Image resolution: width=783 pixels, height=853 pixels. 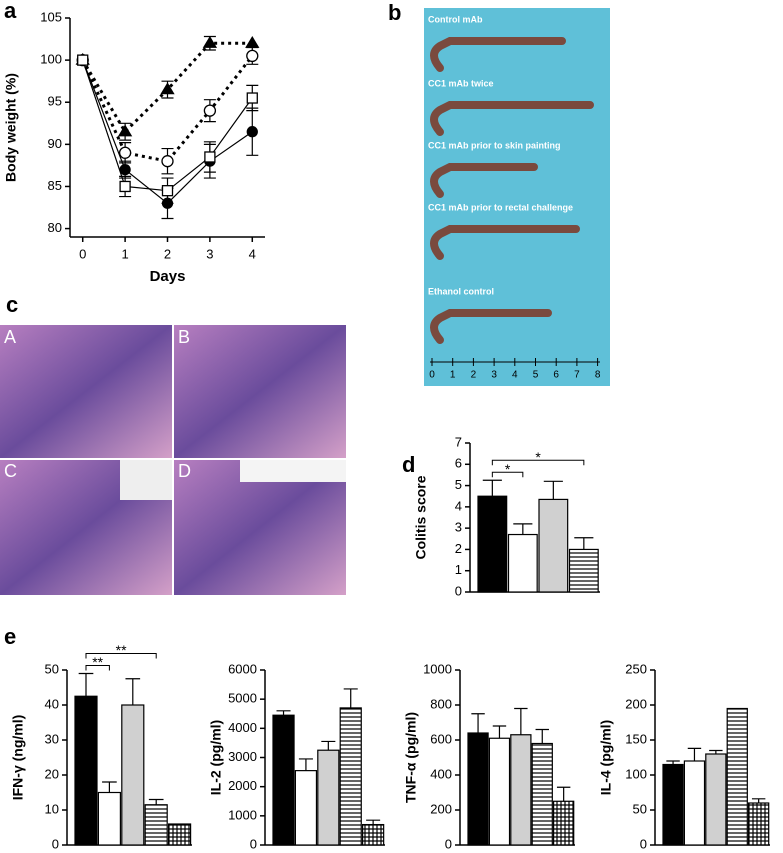 What do you see at coordinates (51, 16) in the screenshot?
I see `y-tick-label: 105` at bounding box center [51, 16].